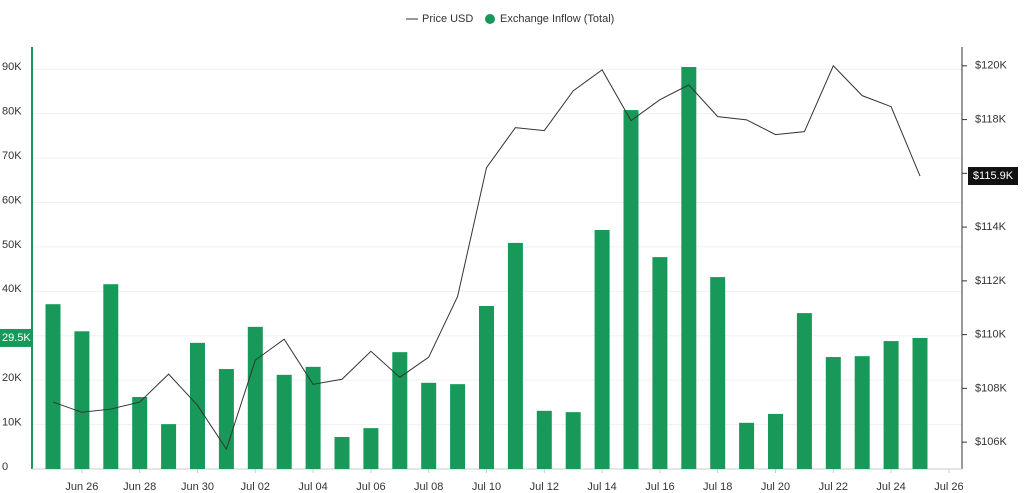 The width and height of the screenshot is (1024, 493). I want to click on y-tick-label: 70K, so click(12, 156).